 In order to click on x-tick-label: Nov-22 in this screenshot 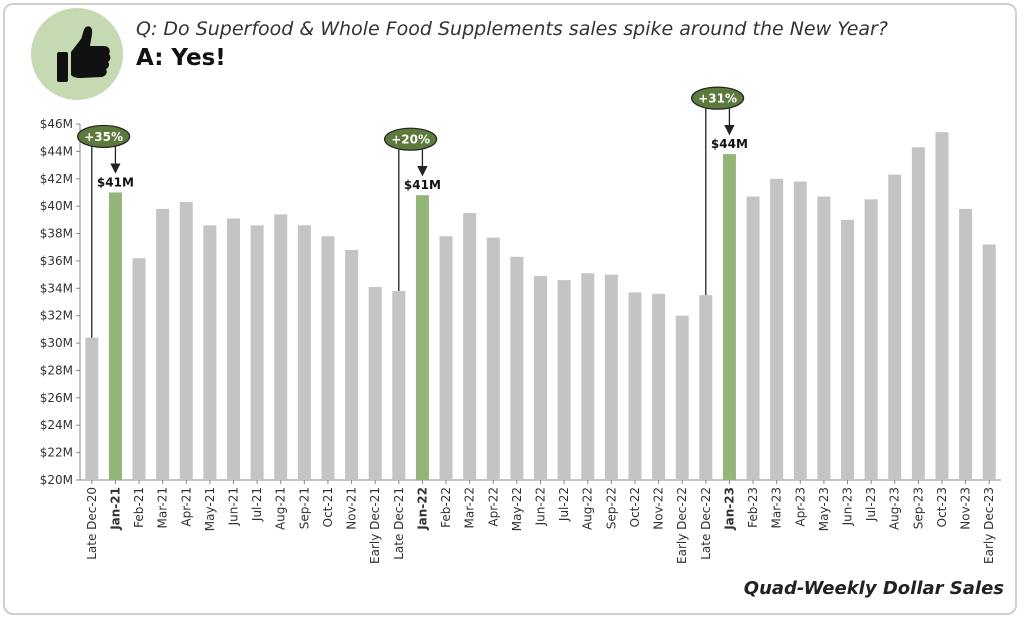, I will do `click(659, 508)`.